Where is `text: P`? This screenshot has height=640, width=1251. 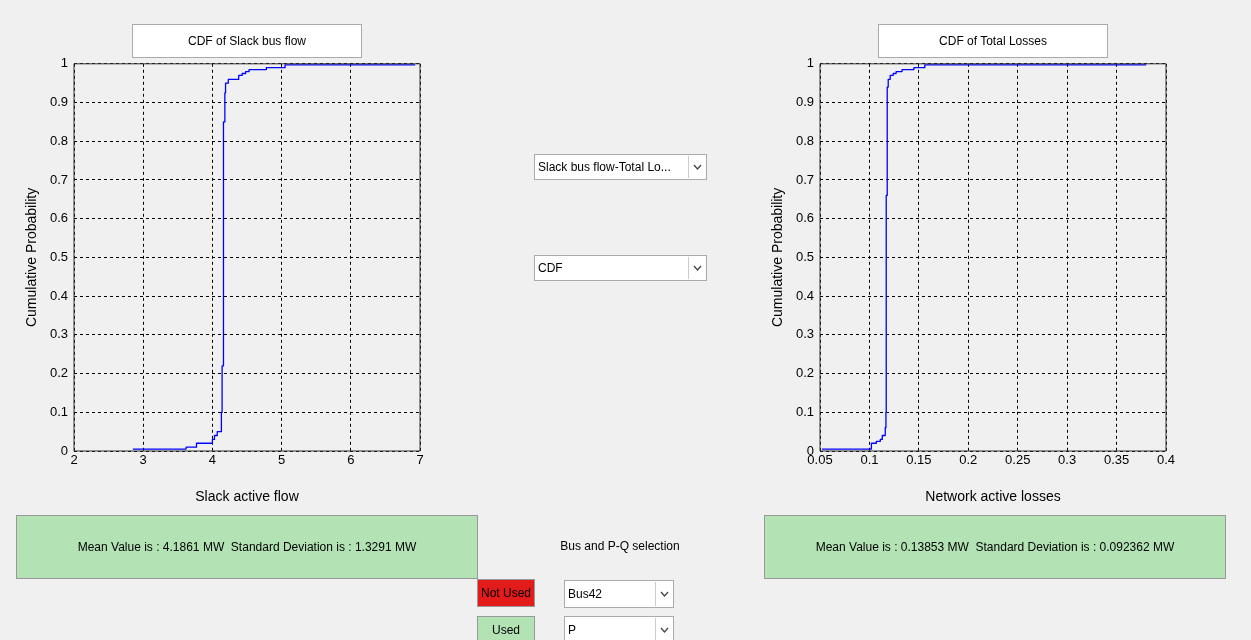 text: P is located at coordinates (572, 630).